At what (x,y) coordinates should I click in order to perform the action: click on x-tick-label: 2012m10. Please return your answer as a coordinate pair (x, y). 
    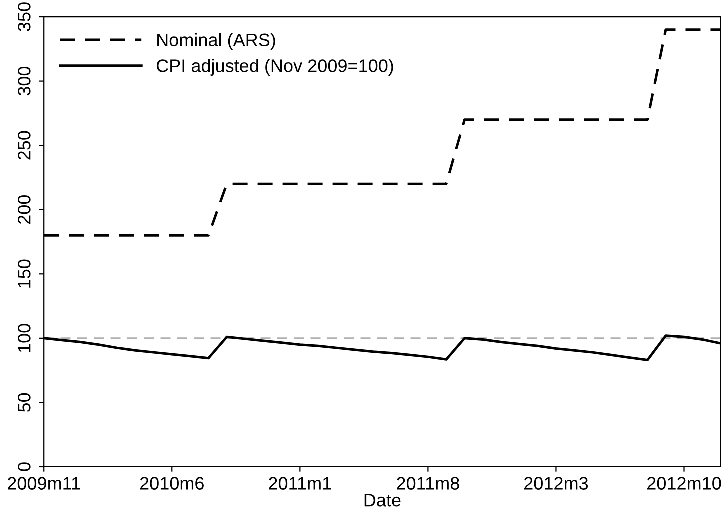
    Looking at the image, I should click on (685, 483).